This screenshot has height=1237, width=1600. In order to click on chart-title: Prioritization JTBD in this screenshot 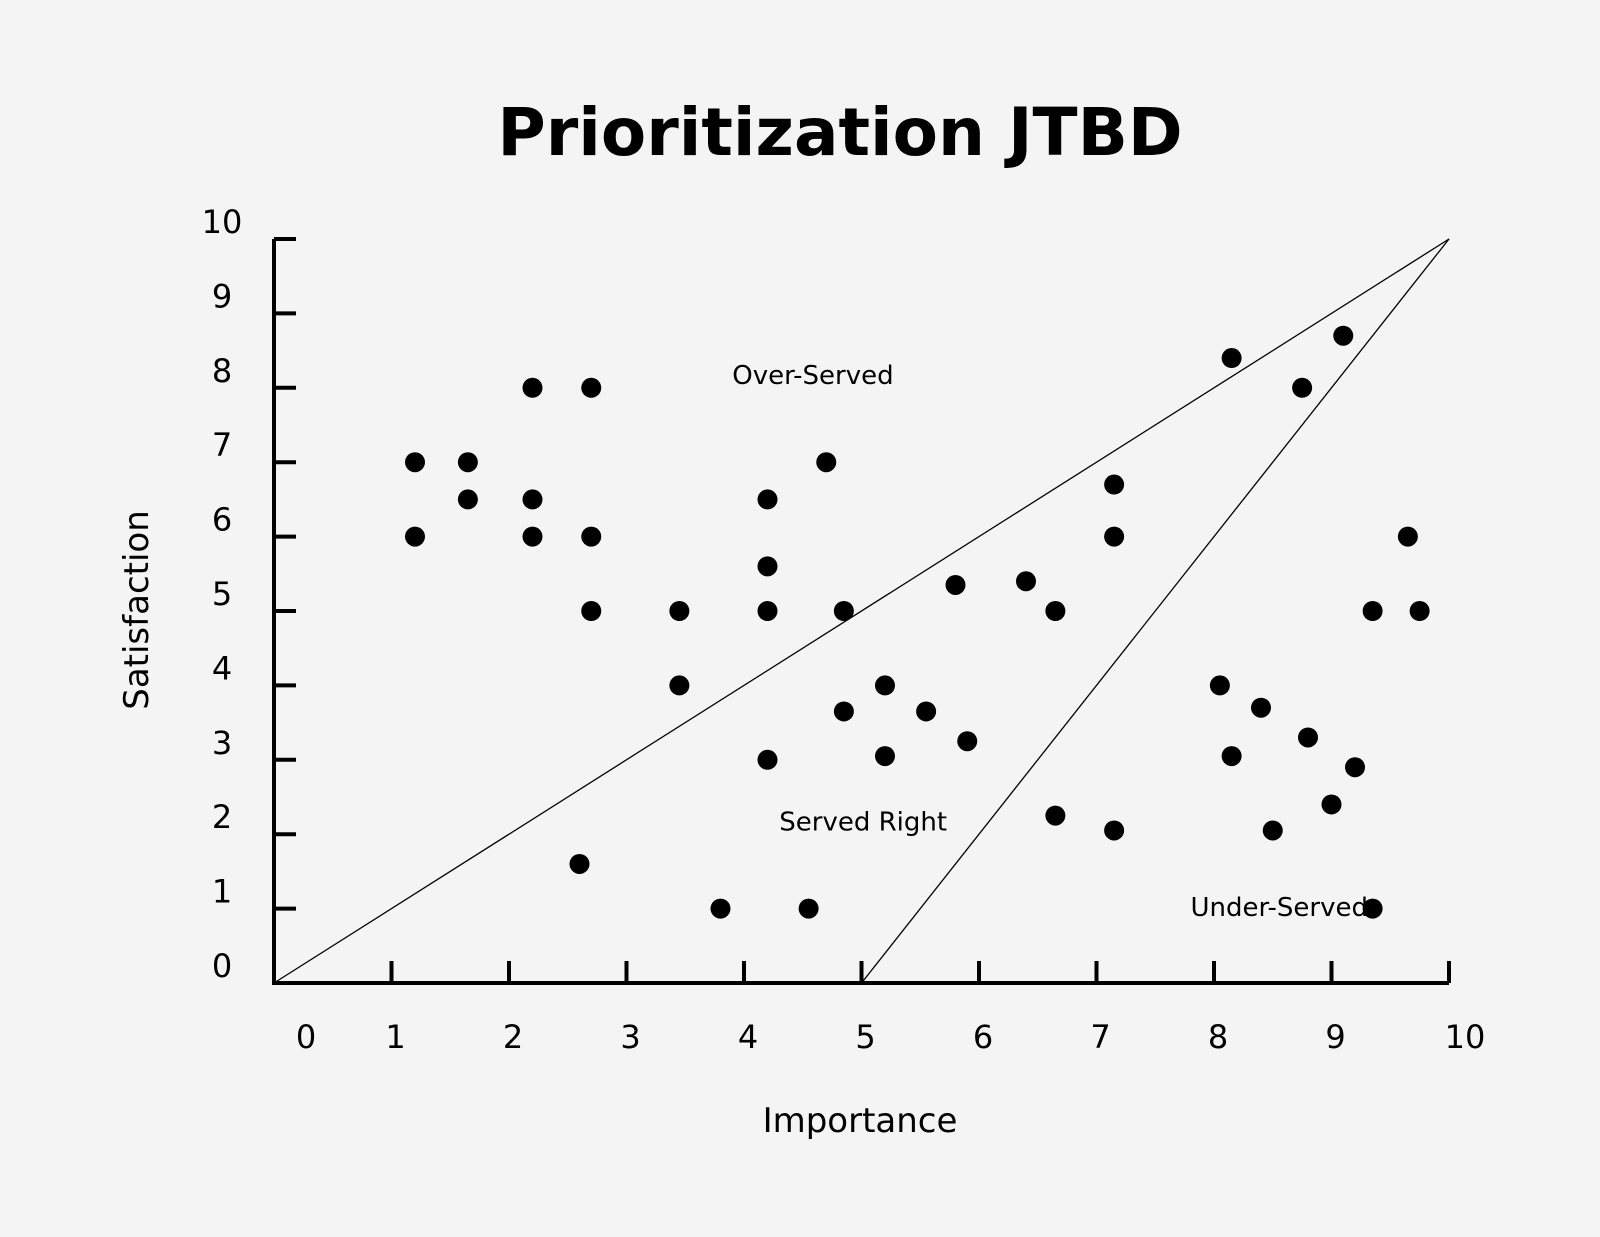, I will do `click(839, 132)`.